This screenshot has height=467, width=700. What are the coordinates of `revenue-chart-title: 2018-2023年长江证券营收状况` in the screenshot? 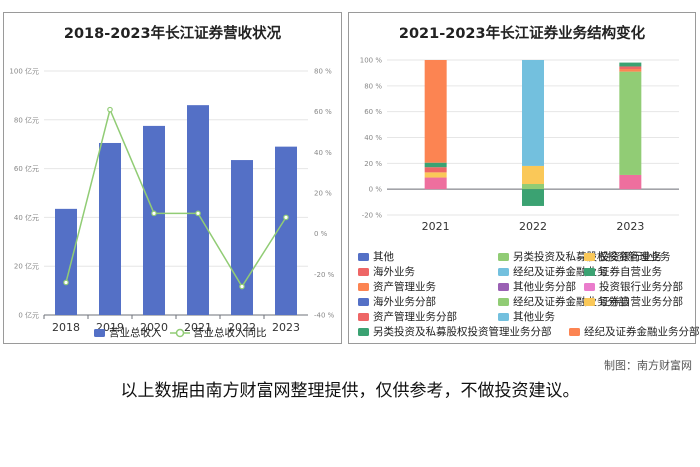 It's located at (172, 34).